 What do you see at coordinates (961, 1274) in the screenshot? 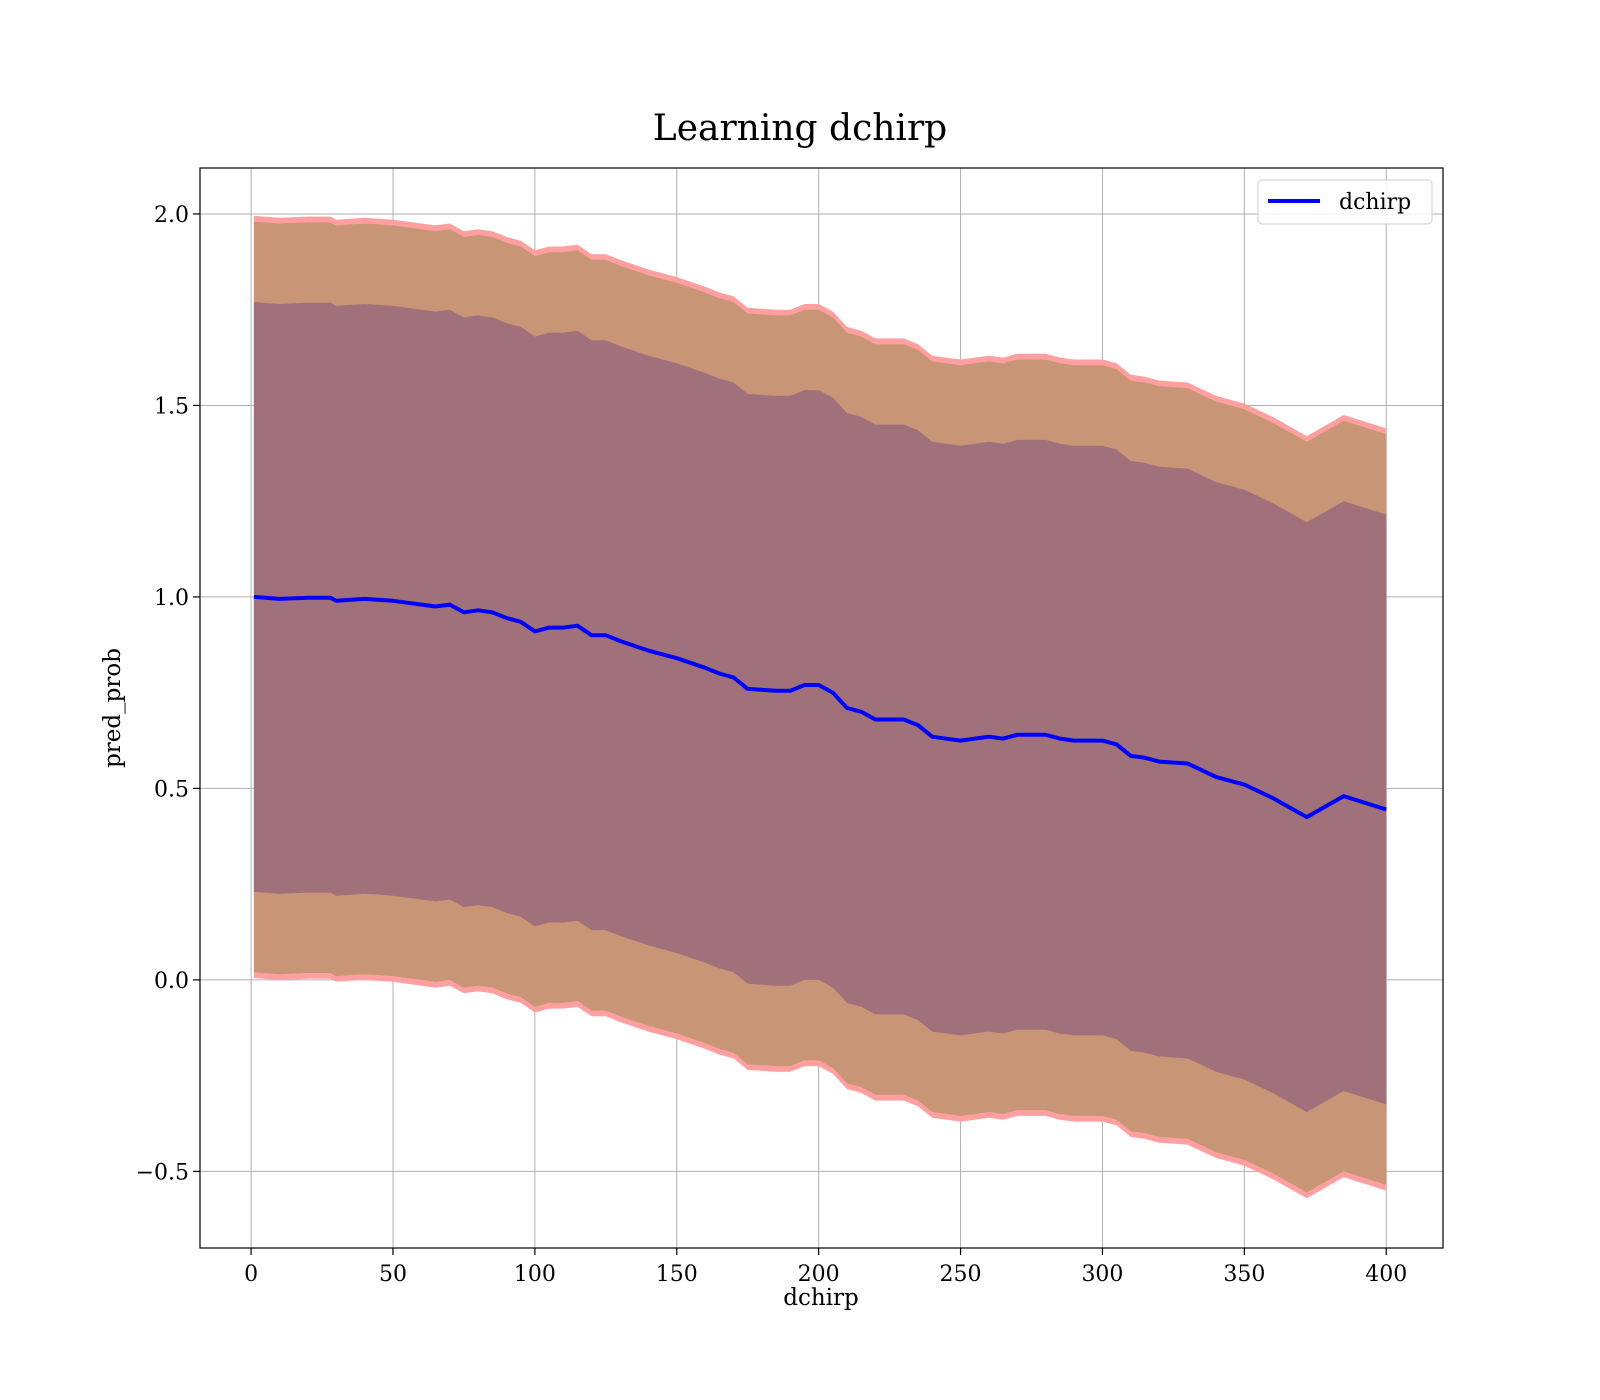
I see `x-tick-label: 250` at bounding box center [961, 1274].